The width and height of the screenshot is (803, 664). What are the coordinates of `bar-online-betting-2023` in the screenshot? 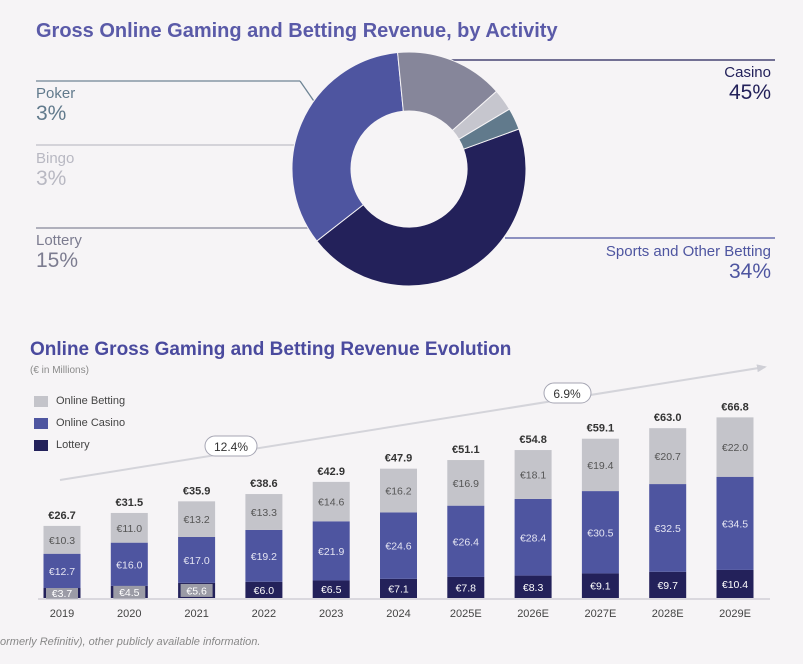 It's located at (331, 501).